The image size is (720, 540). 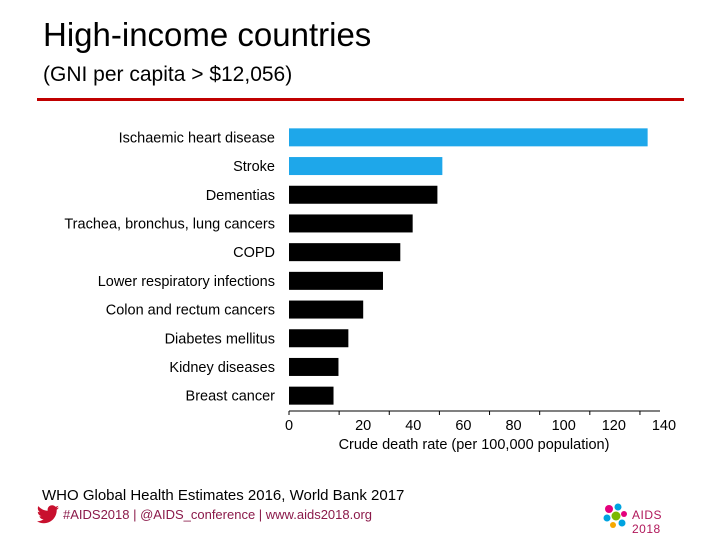 I want to click on category-label: Stroke, so click(x=254, y=167).